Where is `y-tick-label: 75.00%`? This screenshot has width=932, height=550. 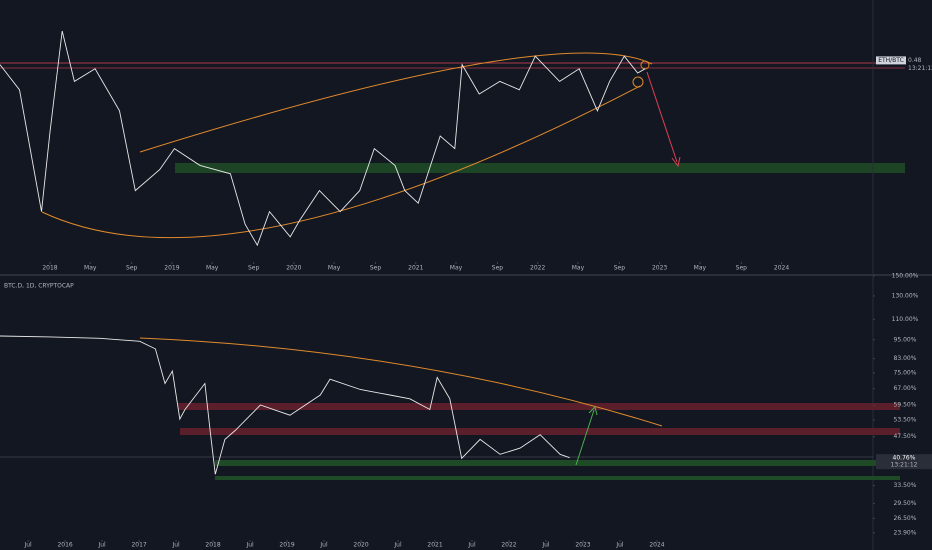 y-tick-label: 75.00% is located at coordinates (905, 372).